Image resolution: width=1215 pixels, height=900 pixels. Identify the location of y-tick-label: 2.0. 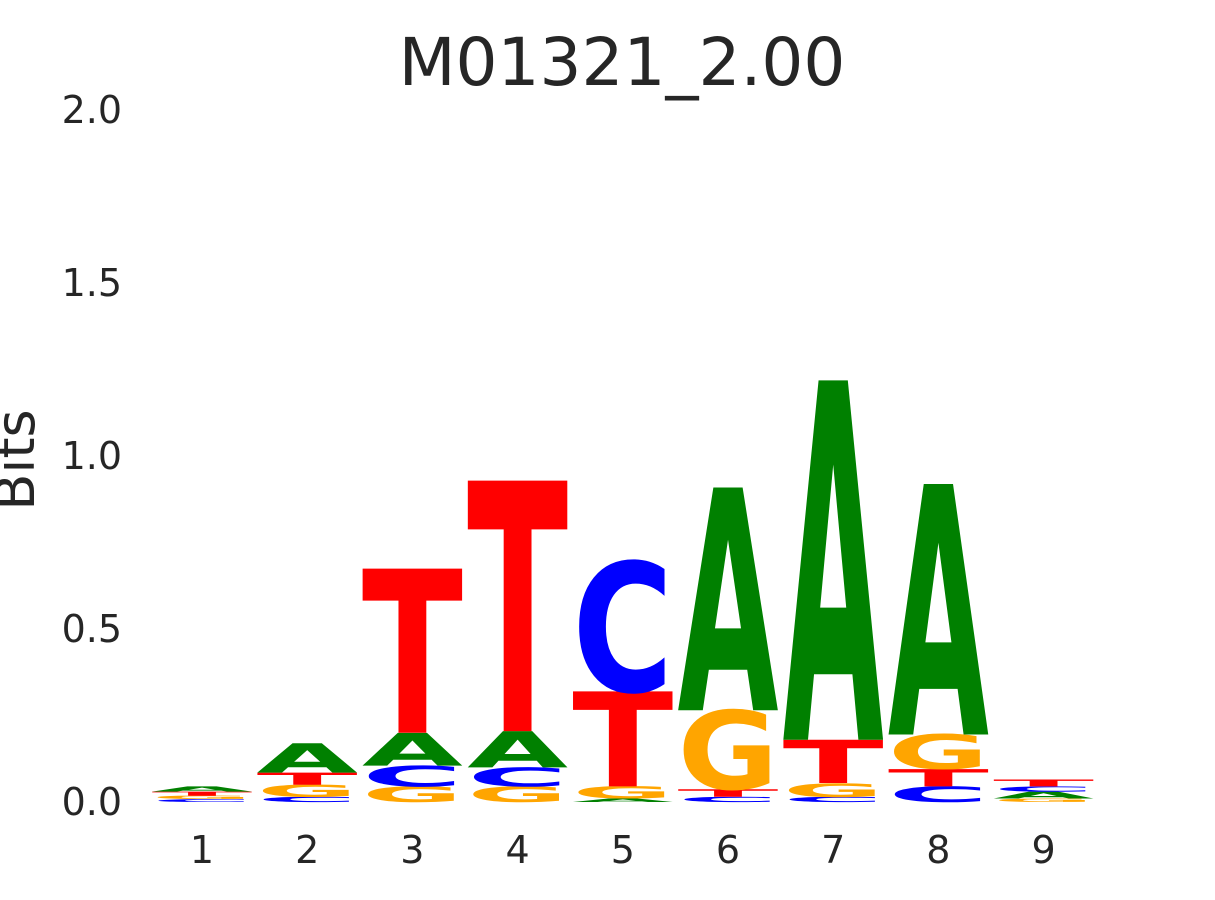
(92, 110).